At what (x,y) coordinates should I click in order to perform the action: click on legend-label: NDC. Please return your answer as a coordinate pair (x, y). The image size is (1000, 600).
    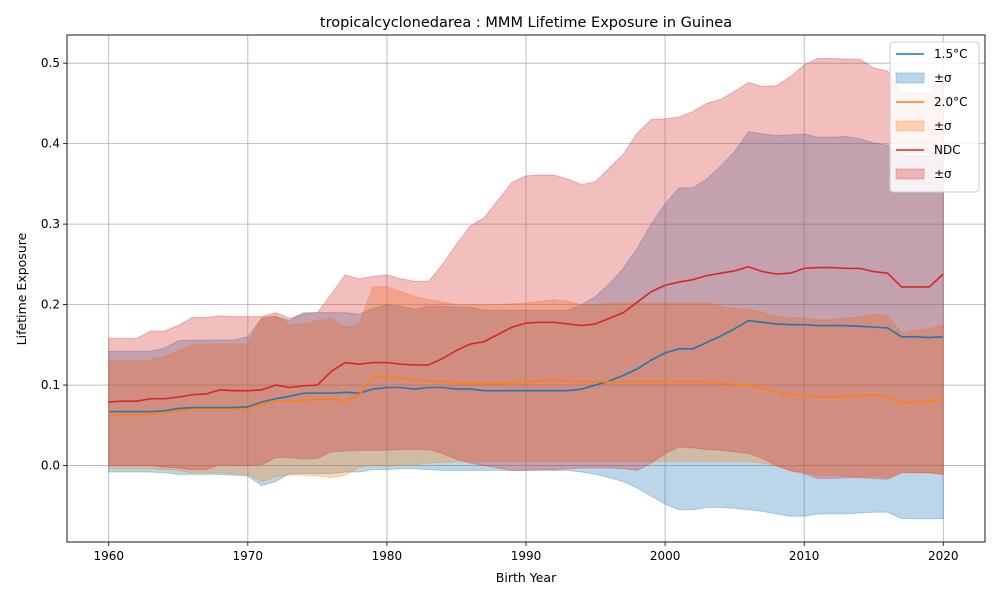
    Looking at the image, I should click on (947, 150).